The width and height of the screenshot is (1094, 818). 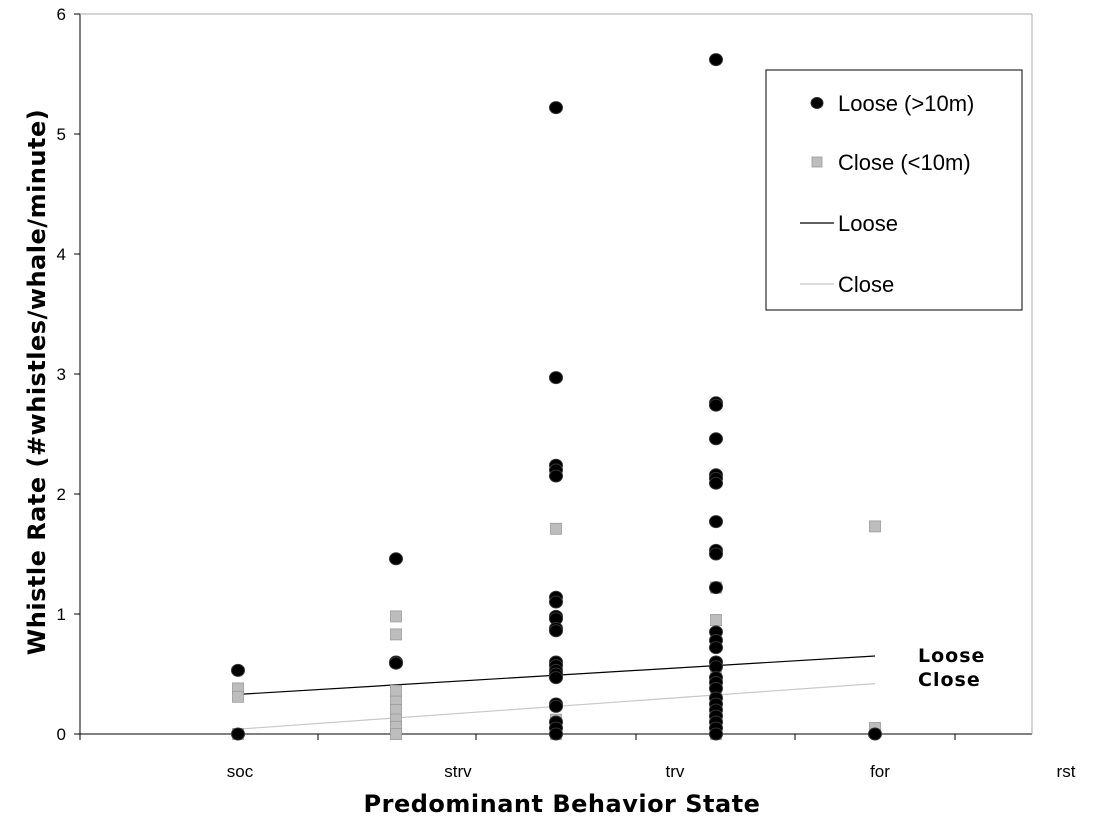 What do you see at coordinates (61, 494) in the screenshot?
I see `y-tick-label: 2` at bounding box center [61, 494].